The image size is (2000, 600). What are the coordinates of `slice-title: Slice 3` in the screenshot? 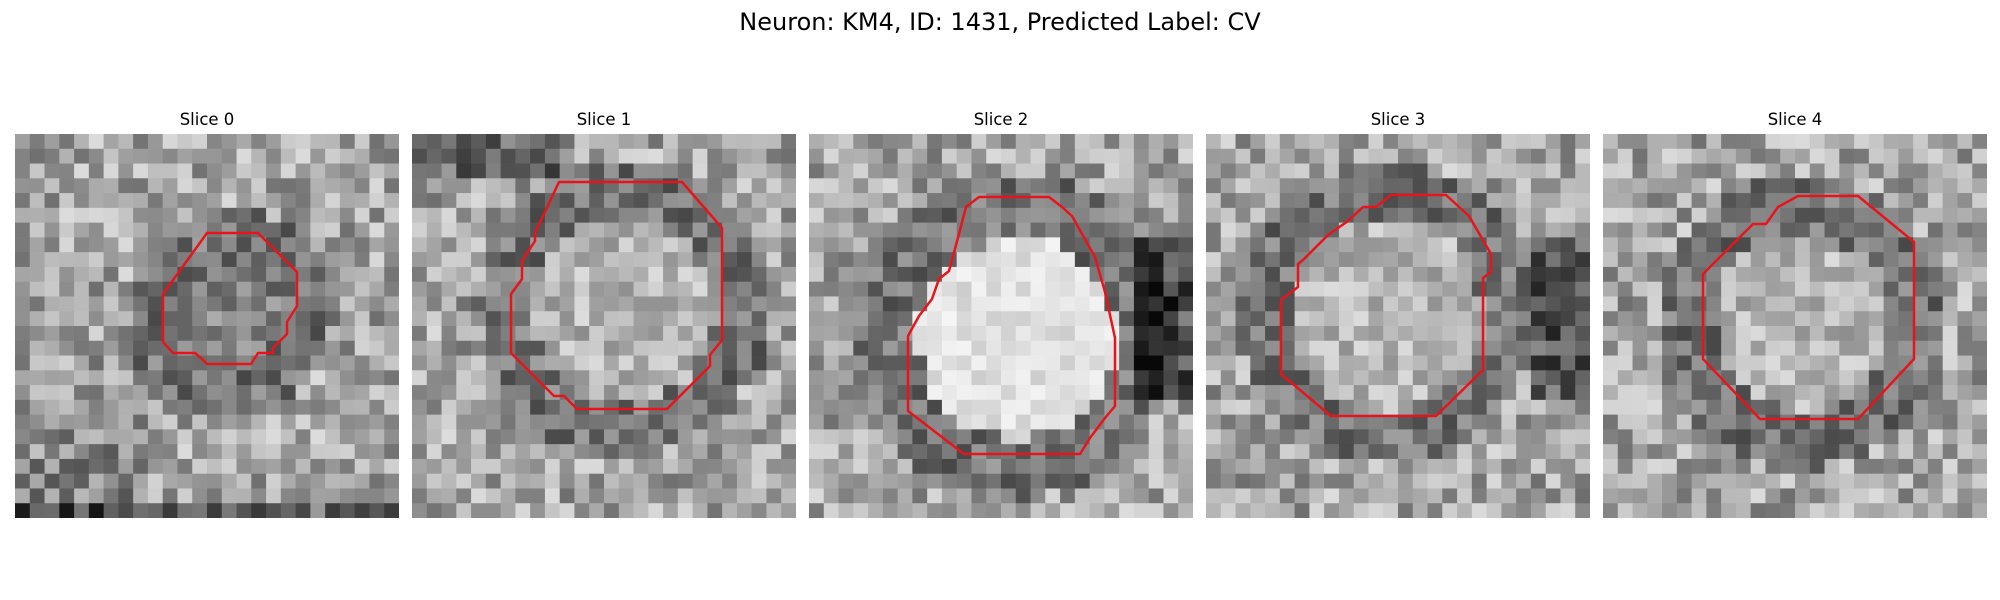 It's located at (1398, 119).